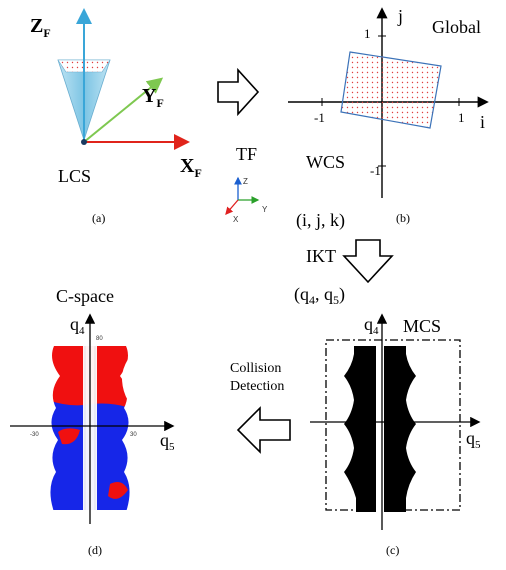 This screenshot has height=570, width=506. I want to click on caption-b: (b), so click(403, 218).